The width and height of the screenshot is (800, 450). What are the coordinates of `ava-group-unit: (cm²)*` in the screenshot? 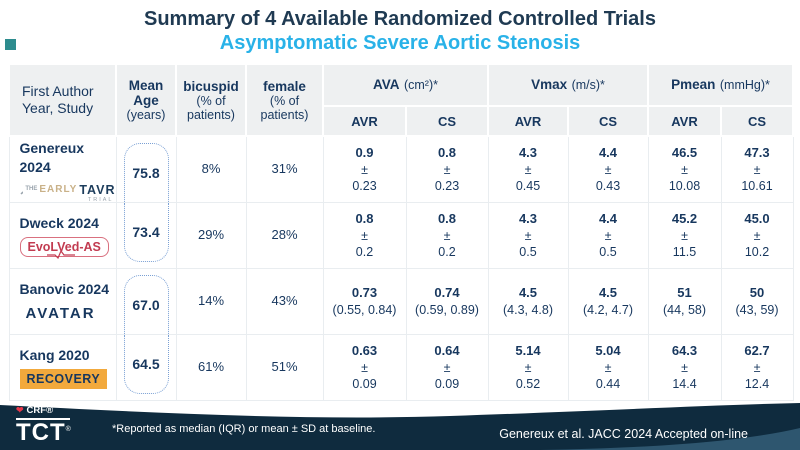 It's located at (420, 85).